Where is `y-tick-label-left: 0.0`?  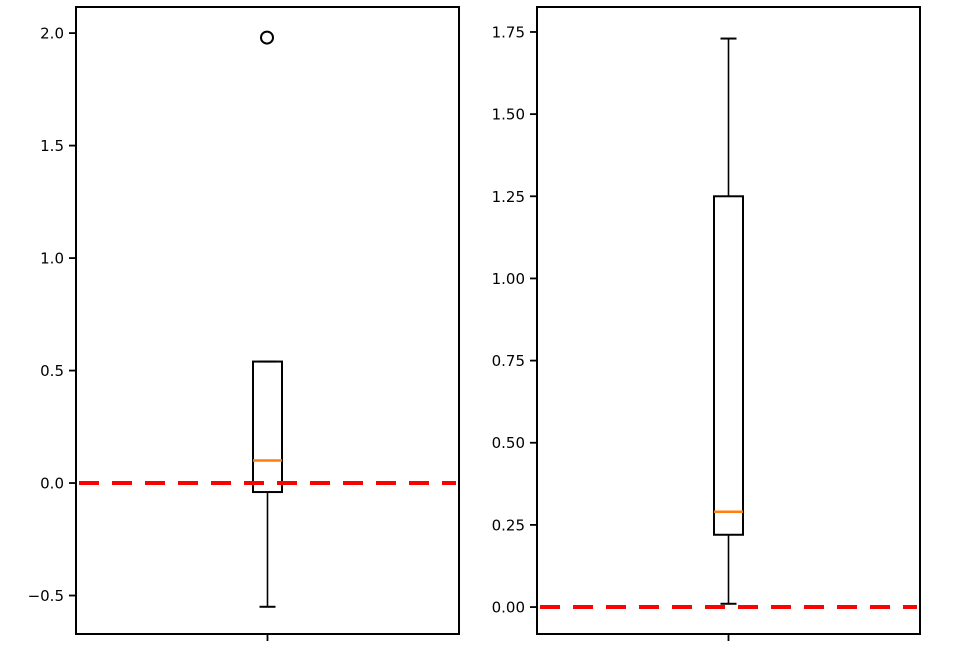
y-tick-label-left: 0.0 is located at coordinates (52, 484).